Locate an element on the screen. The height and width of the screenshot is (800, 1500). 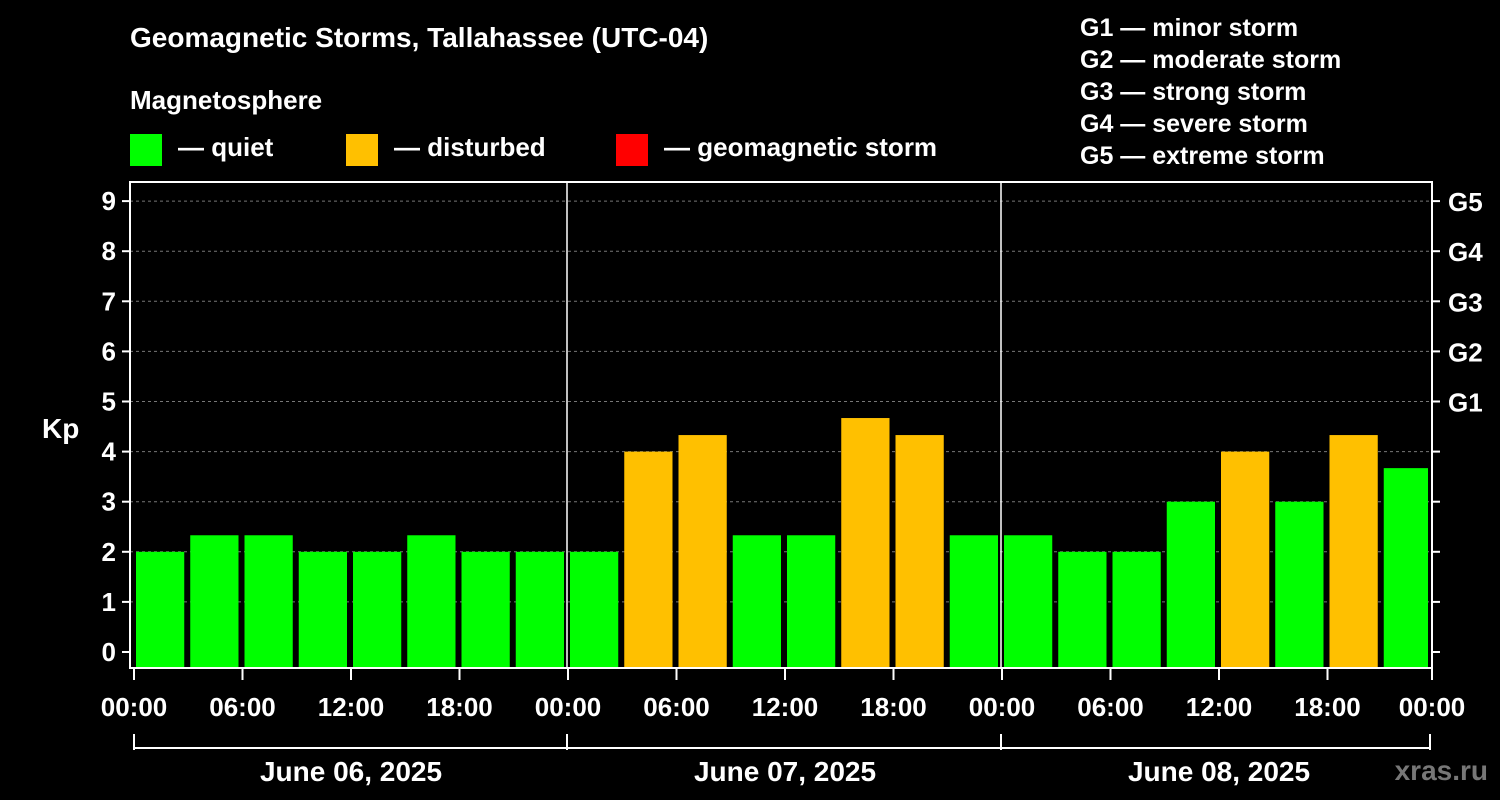
day-label: June 07, 2025 is located at coordinates (785, 771).